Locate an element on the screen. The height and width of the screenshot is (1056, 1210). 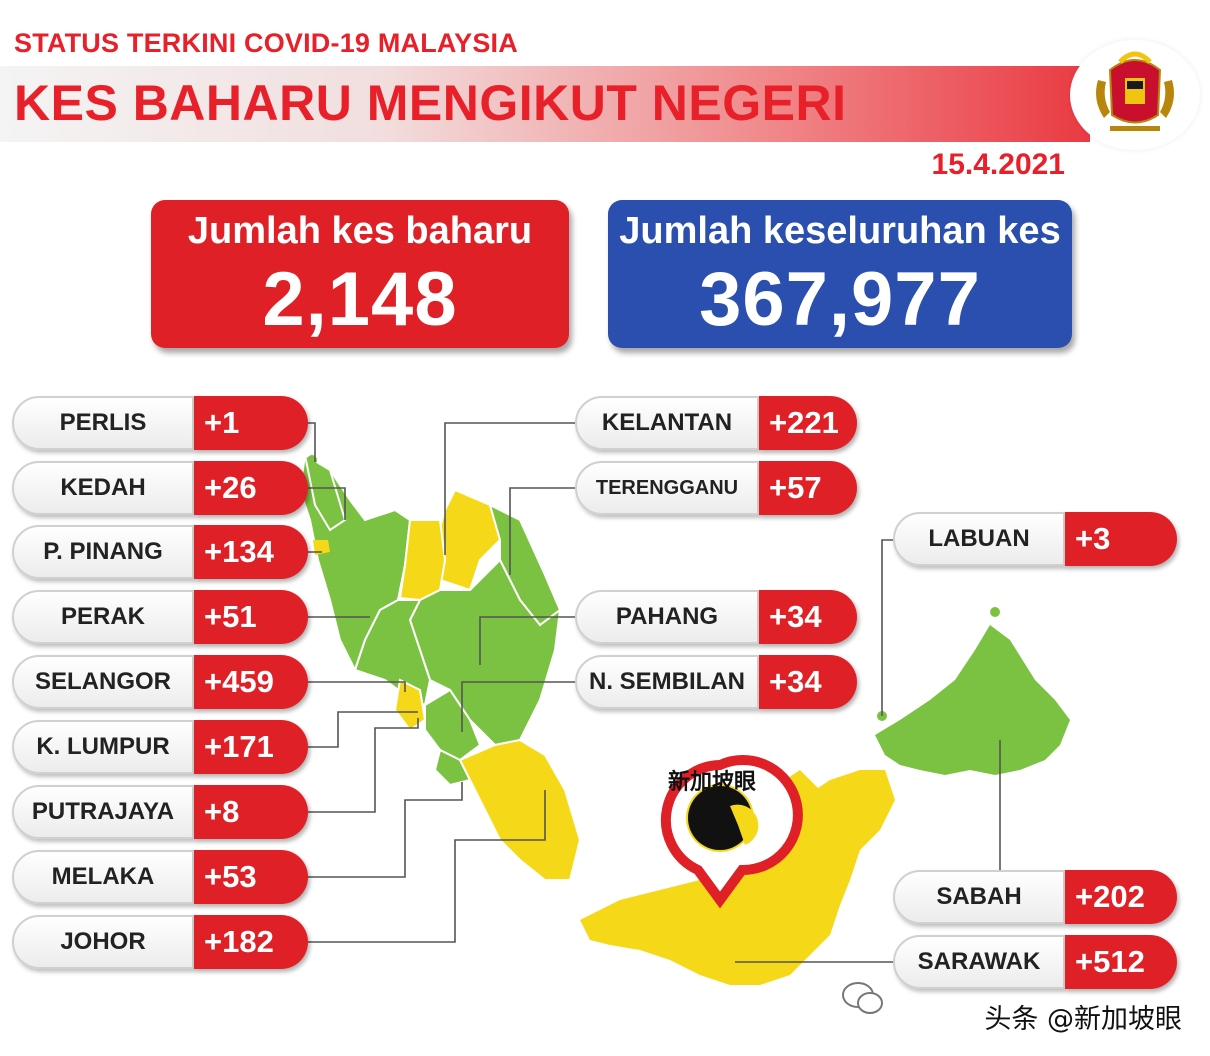
state-name: TERENGGANU is located at coordinates (667, 488).